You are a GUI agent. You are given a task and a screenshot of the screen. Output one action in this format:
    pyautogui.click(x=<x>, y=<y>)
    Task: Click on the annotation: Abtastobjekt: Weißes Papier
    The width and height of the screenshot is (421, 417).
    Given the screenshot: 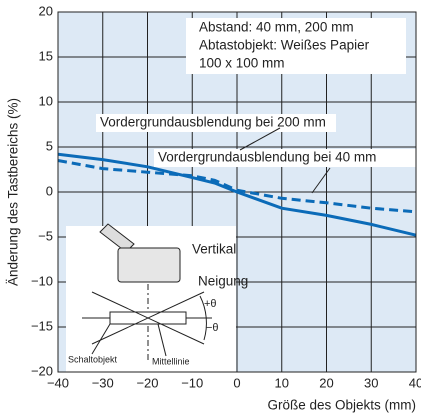 What is the action you would take?
    pyautogui.click(x=284, y=45)
    